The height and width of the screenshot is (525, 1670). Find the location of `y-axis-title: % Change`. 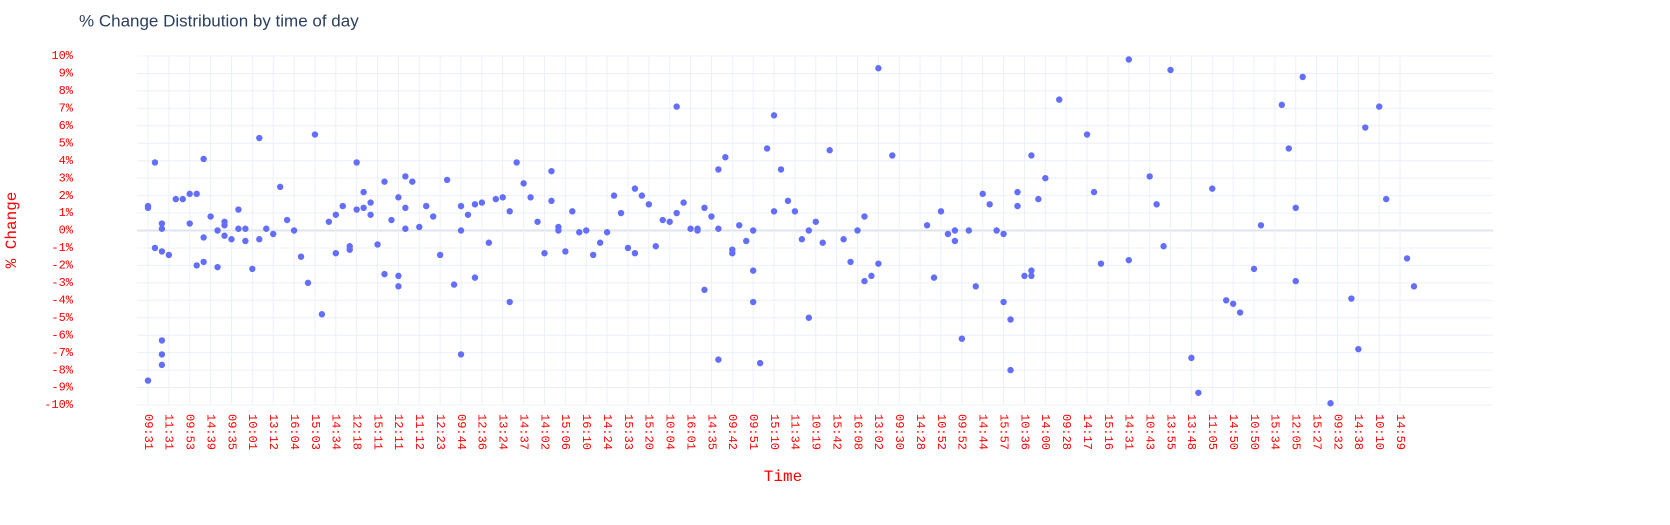

y-axis-title: % Change is located at coordinates (12, 230).